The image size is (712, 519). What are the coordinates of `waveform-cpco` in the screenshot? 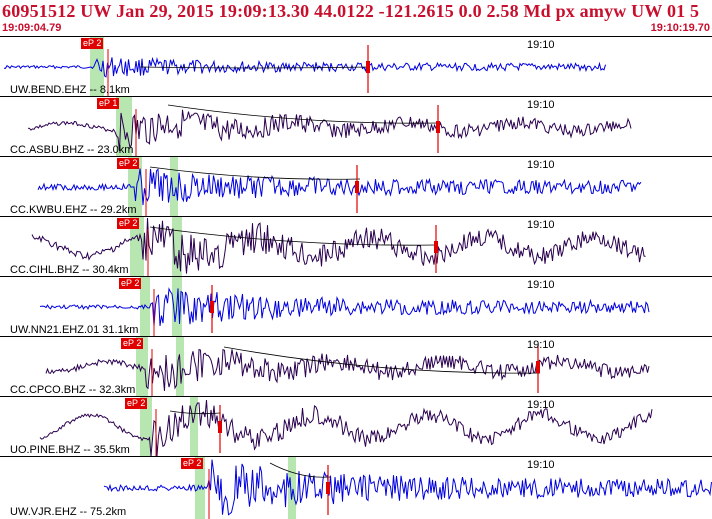 It's located at (347, 367).